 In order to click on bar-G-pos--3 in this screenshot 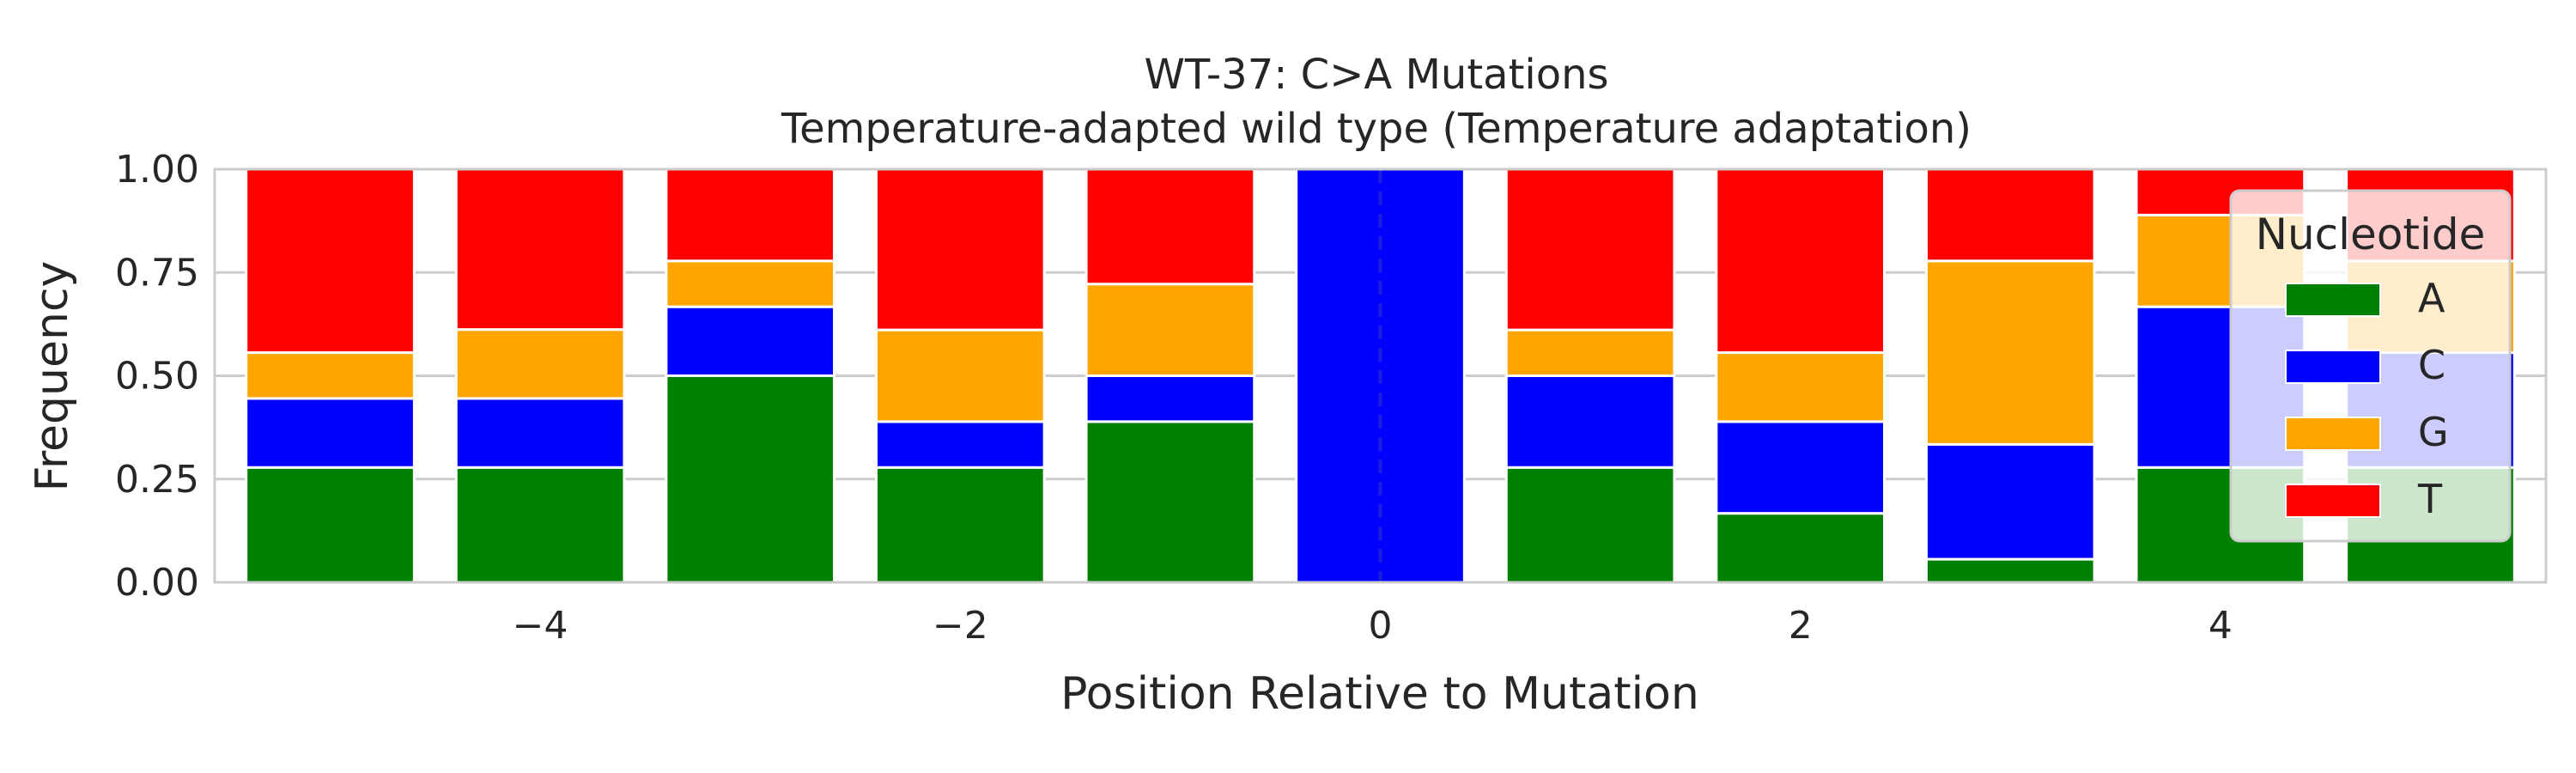, I will do `click(750, 283)`.